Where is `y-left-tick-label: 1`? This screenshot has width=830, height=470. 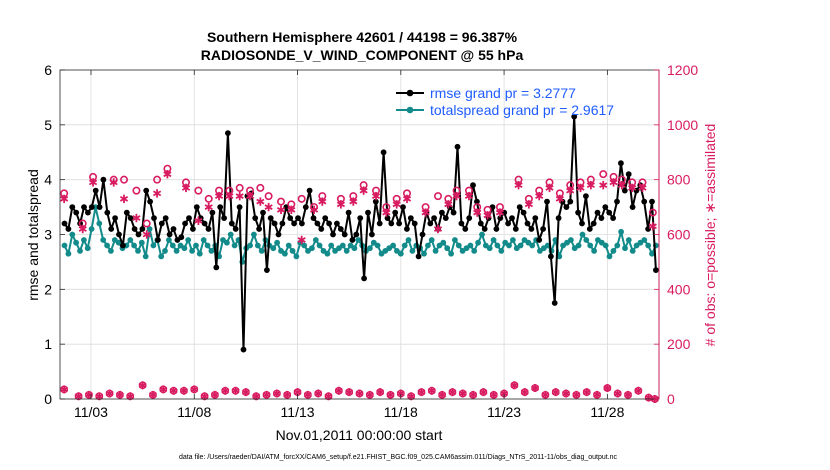
y-left-tick-label: 1 is located at coordinates (48, 344).